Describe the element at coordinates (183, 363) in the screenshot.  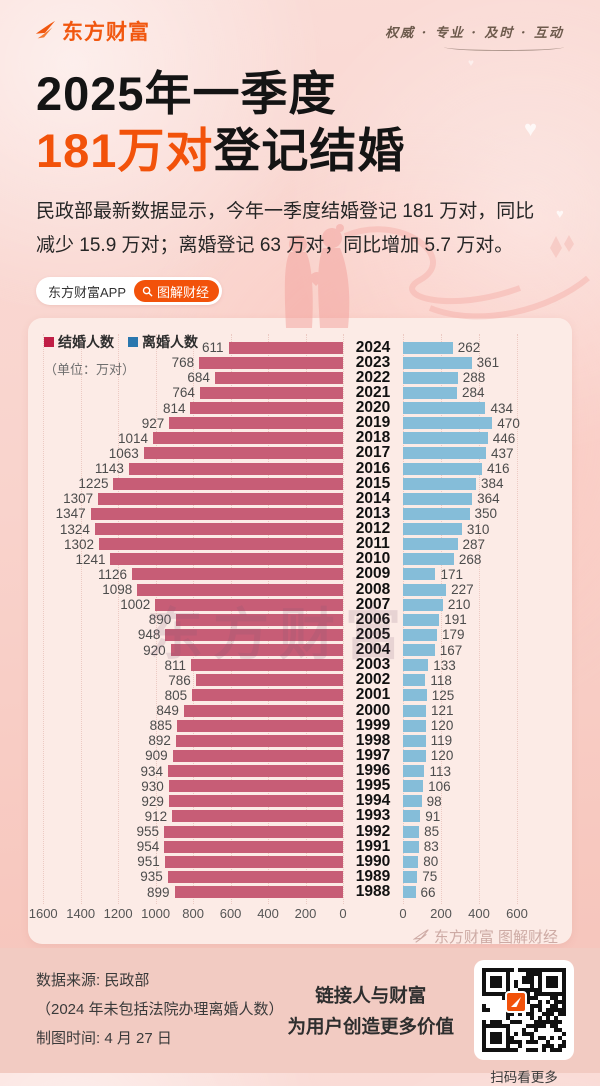
I see `marriage-value: 768` at that location.